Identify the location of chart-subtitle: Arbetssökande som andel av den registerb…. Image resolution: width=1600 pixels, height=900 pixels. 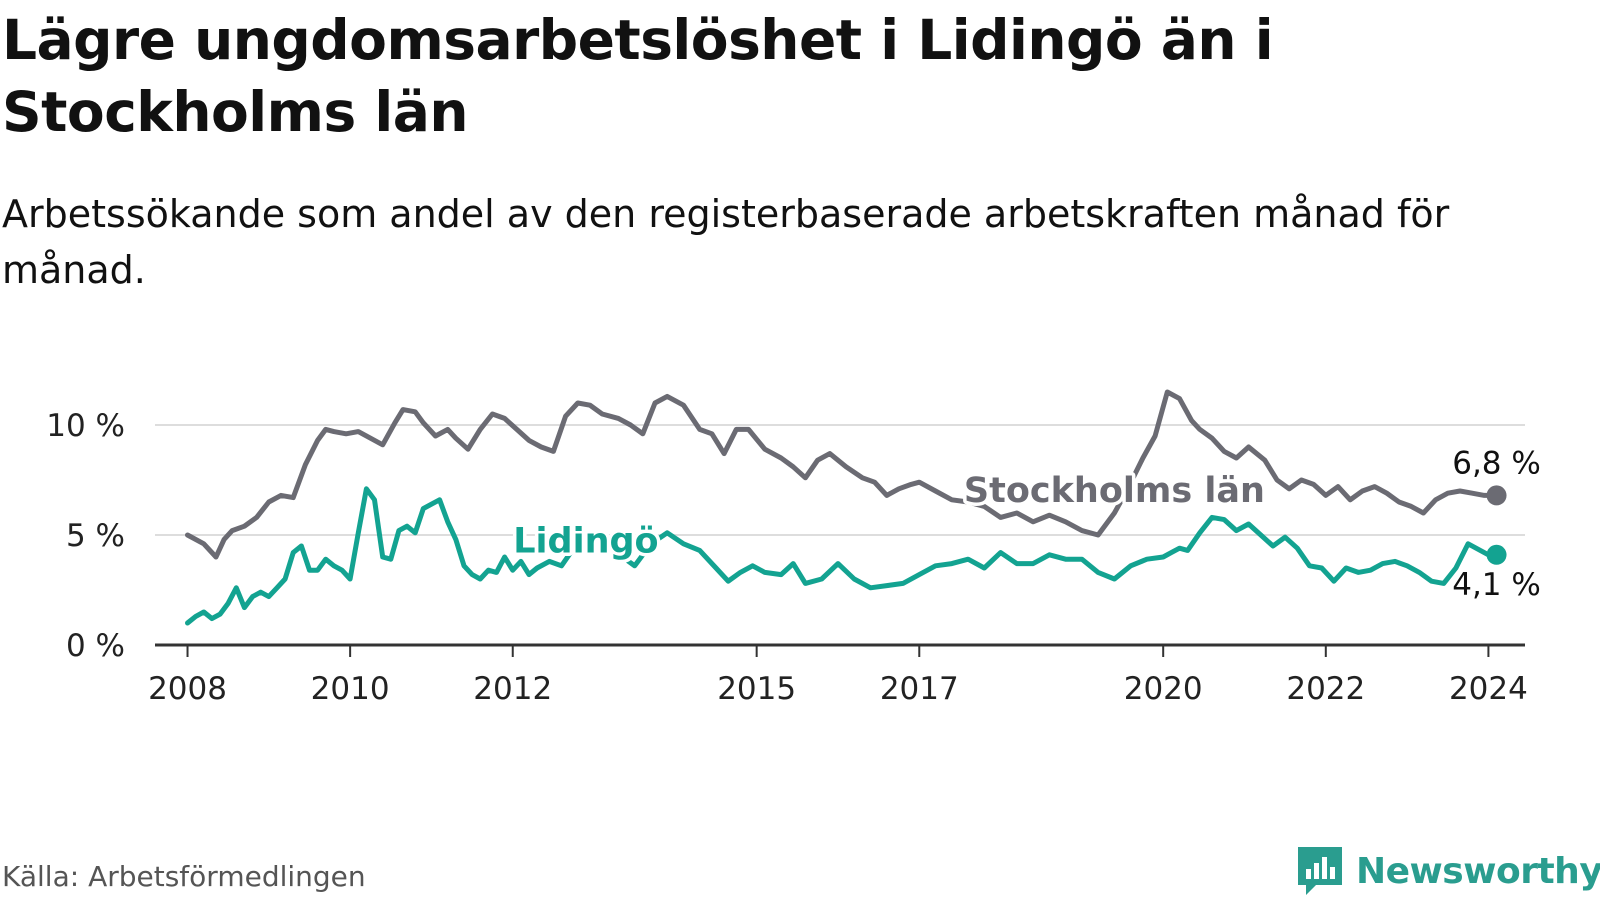
(726, 242).